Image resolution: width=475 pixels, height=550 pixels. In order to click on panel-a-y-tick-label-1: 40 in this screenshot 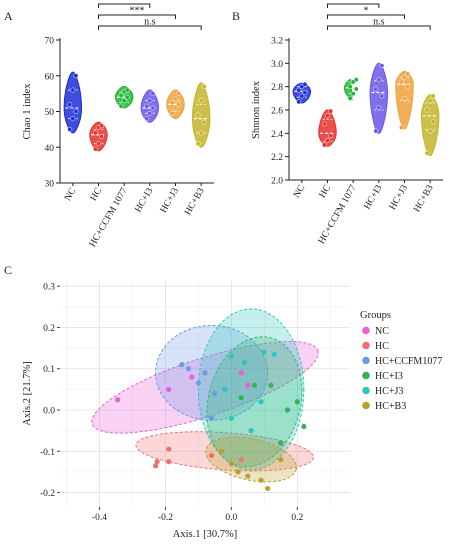, I will do `click(50, 149)`.